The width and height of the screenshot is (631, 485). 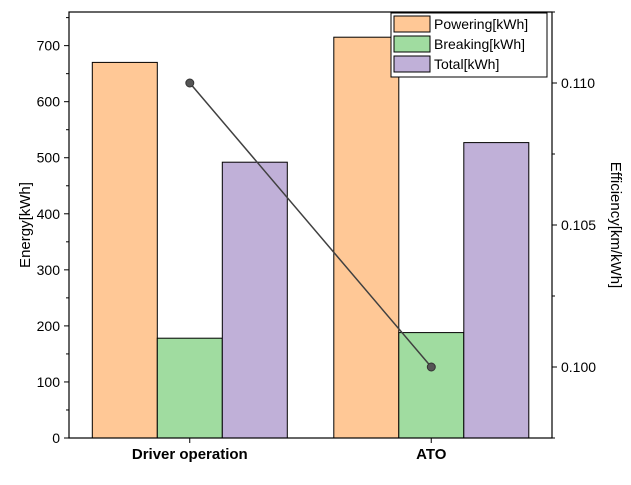 I want to click on legend: Powering[kWh] Breaking[kWh] Total[kWh], so click(x=469, y=45).